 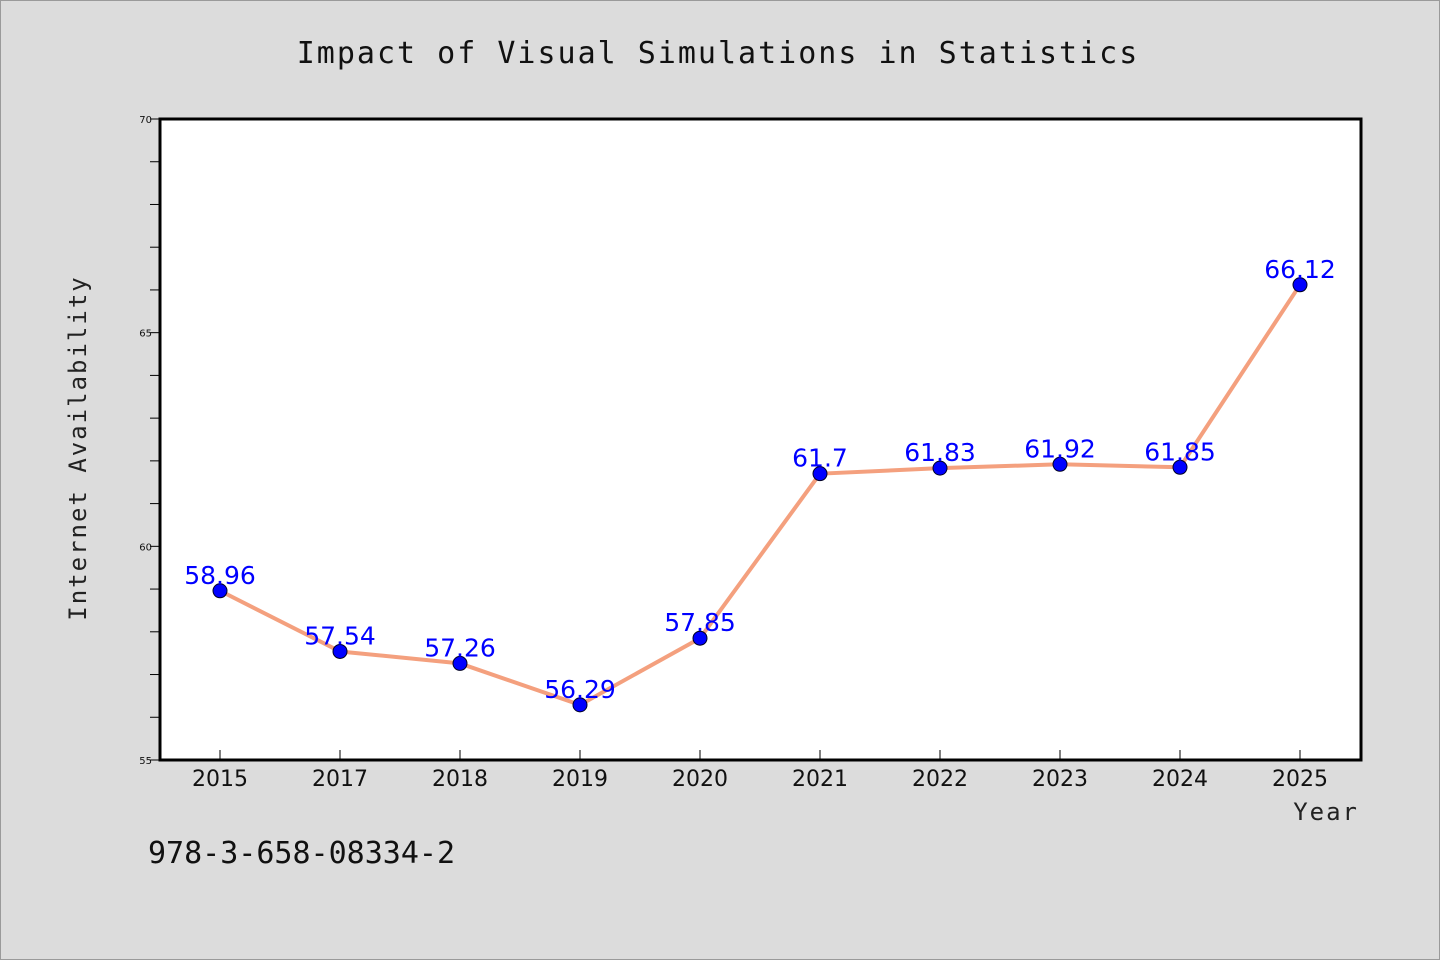 I want to click on data-label: 57.85, so click(x=700, y=622).